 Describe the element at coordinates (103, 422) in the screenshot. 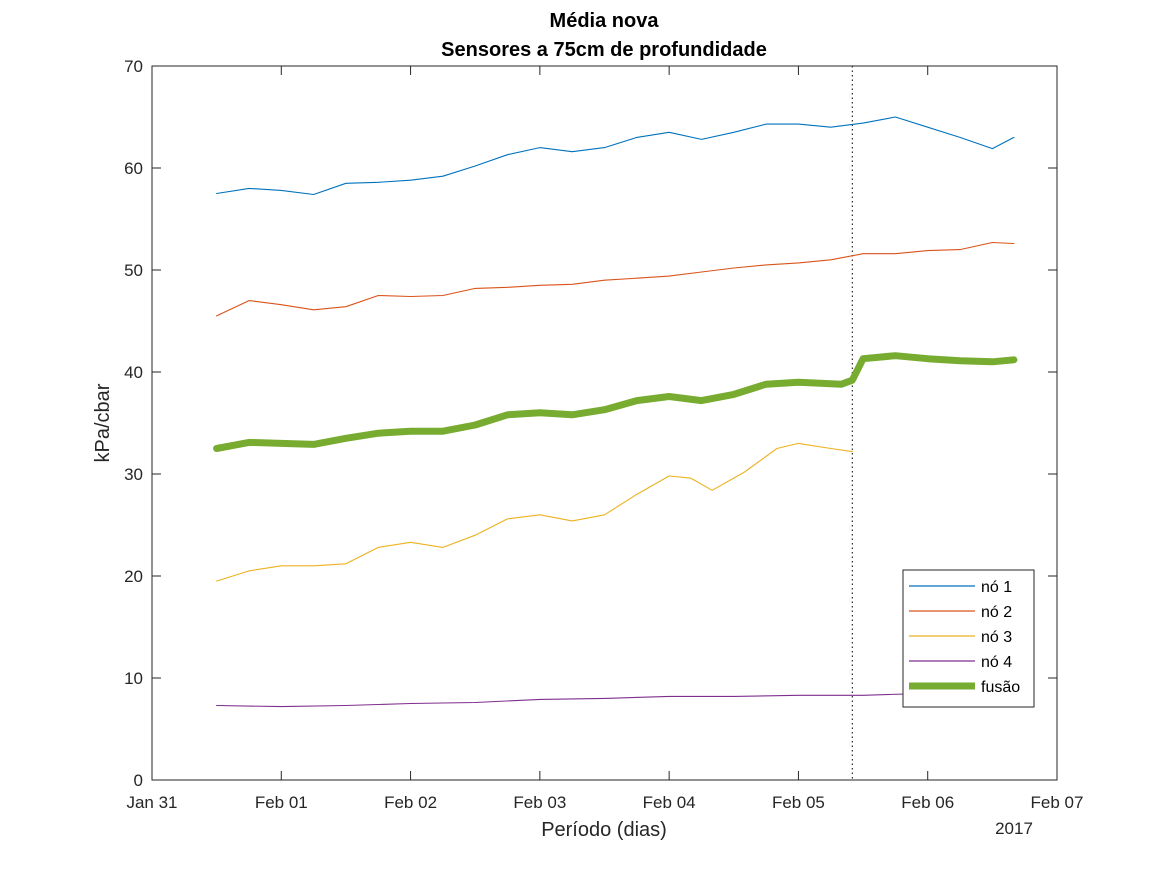

I see `y-axis-label: kPa/cbar` at that location.